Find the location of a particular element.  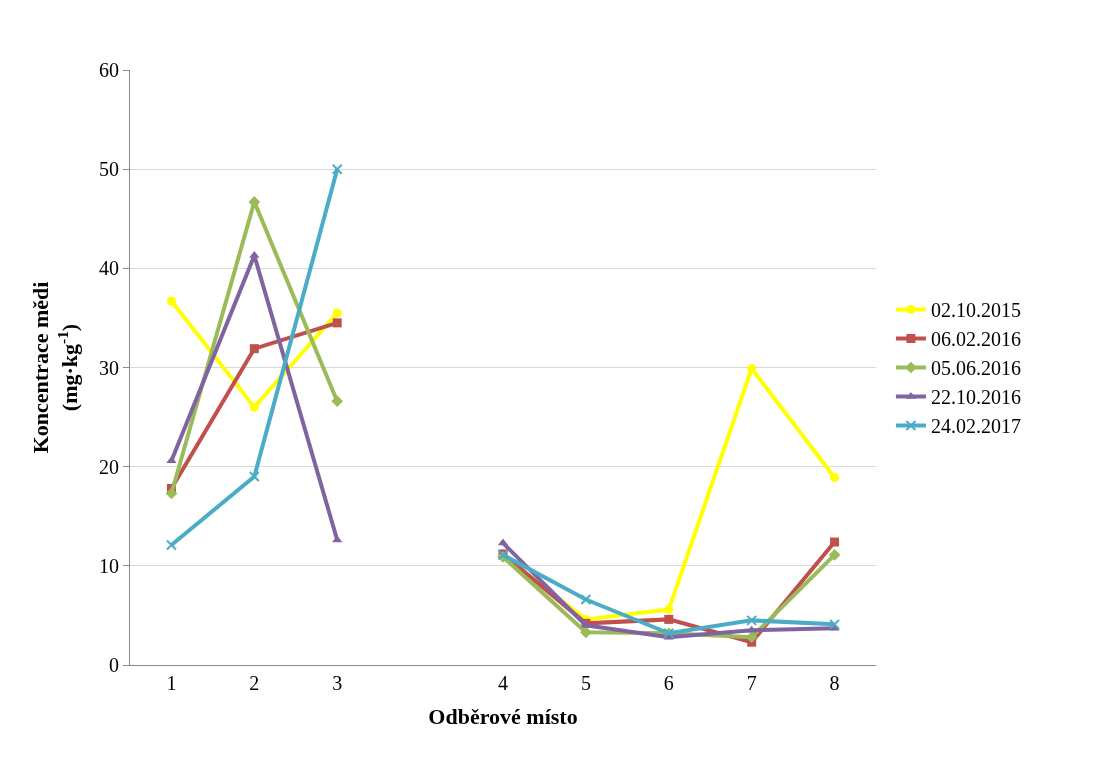

x-tick-label: 4 is located at coordinates (503, 683).